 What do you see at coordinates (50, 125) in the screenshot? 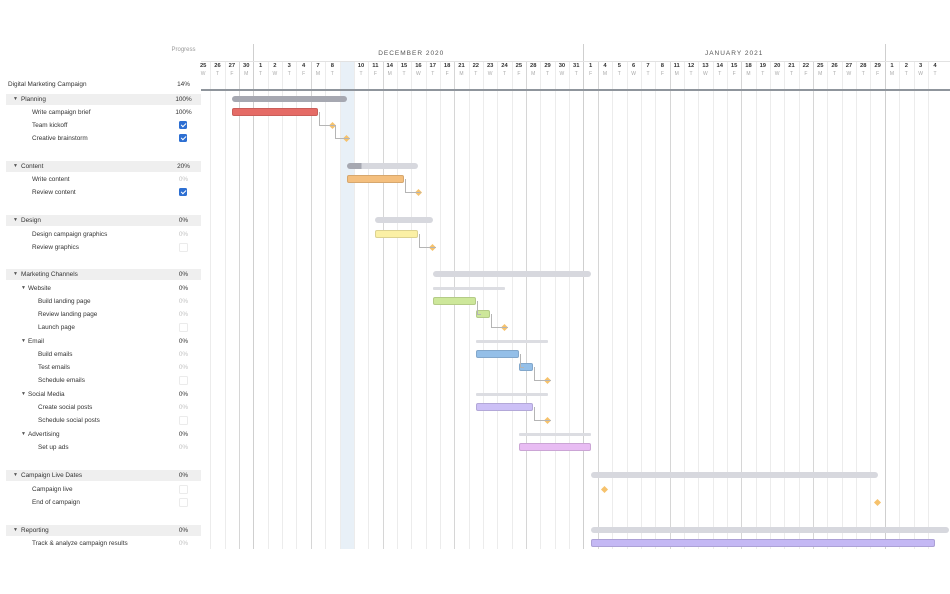
I see `task-name: Team kickoff` at bounding box center [50, 125].